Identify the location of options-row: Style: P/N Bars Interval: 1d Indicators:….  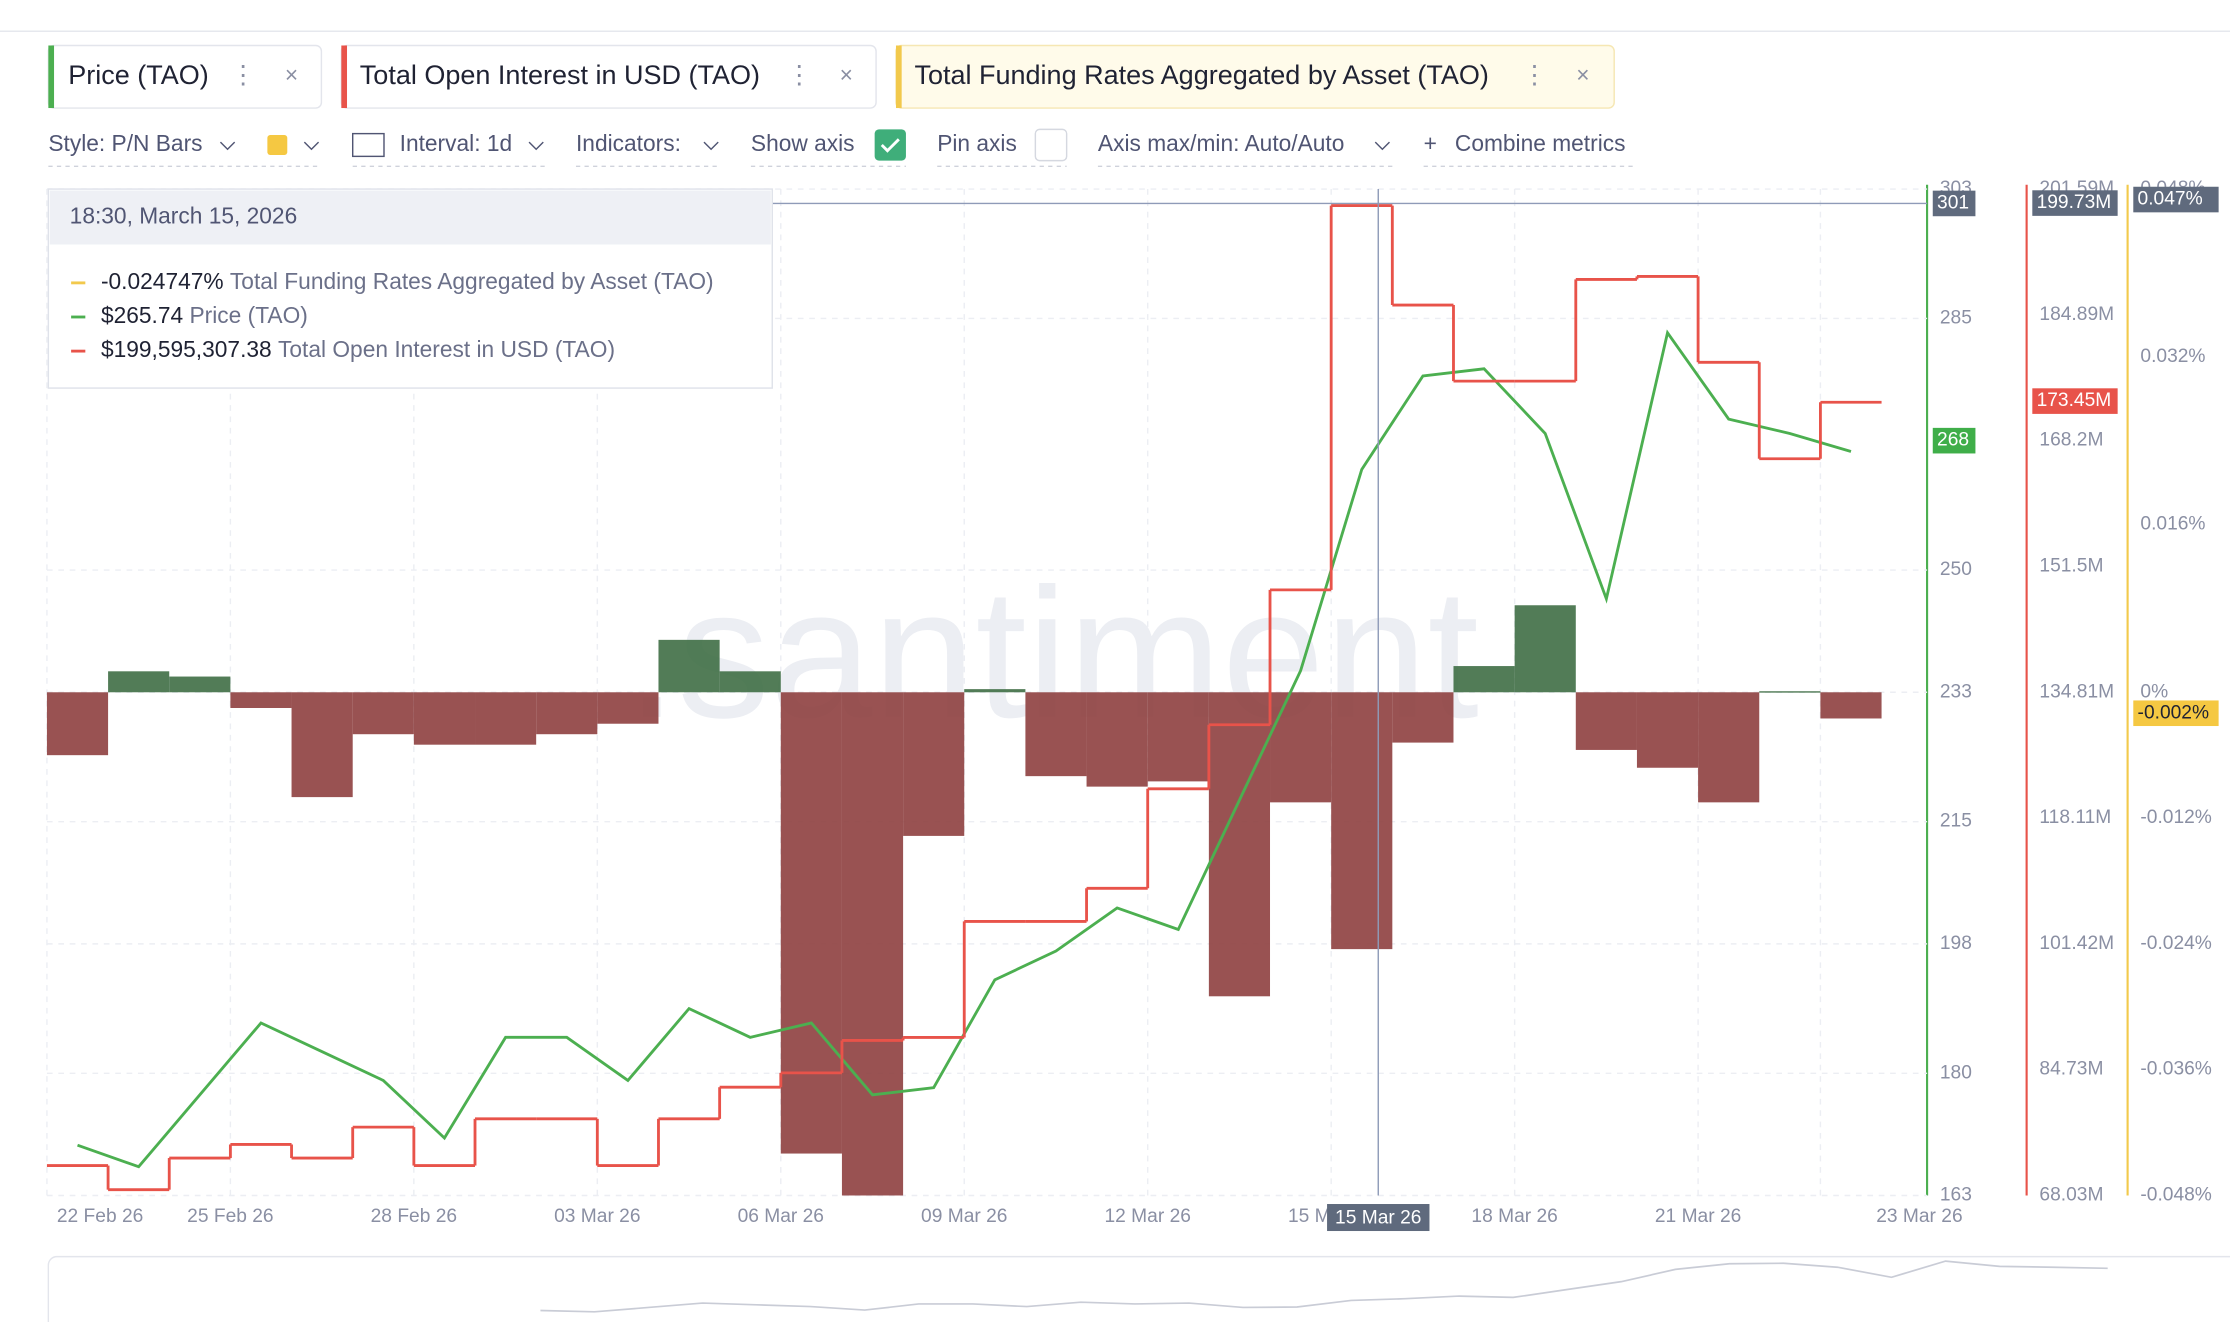
(841, 148).